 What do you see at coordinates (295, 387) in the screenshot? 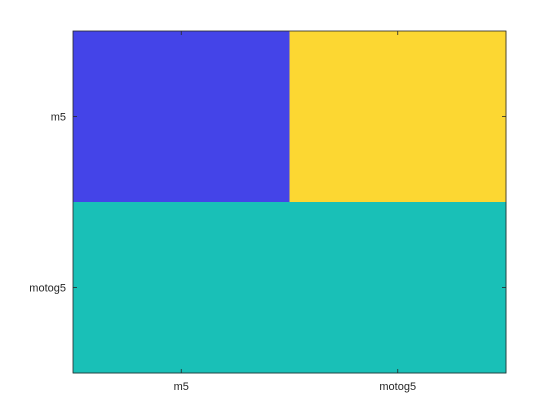
I see `x-tick-labels: m5 motog5` at bounding box center [295, 387].